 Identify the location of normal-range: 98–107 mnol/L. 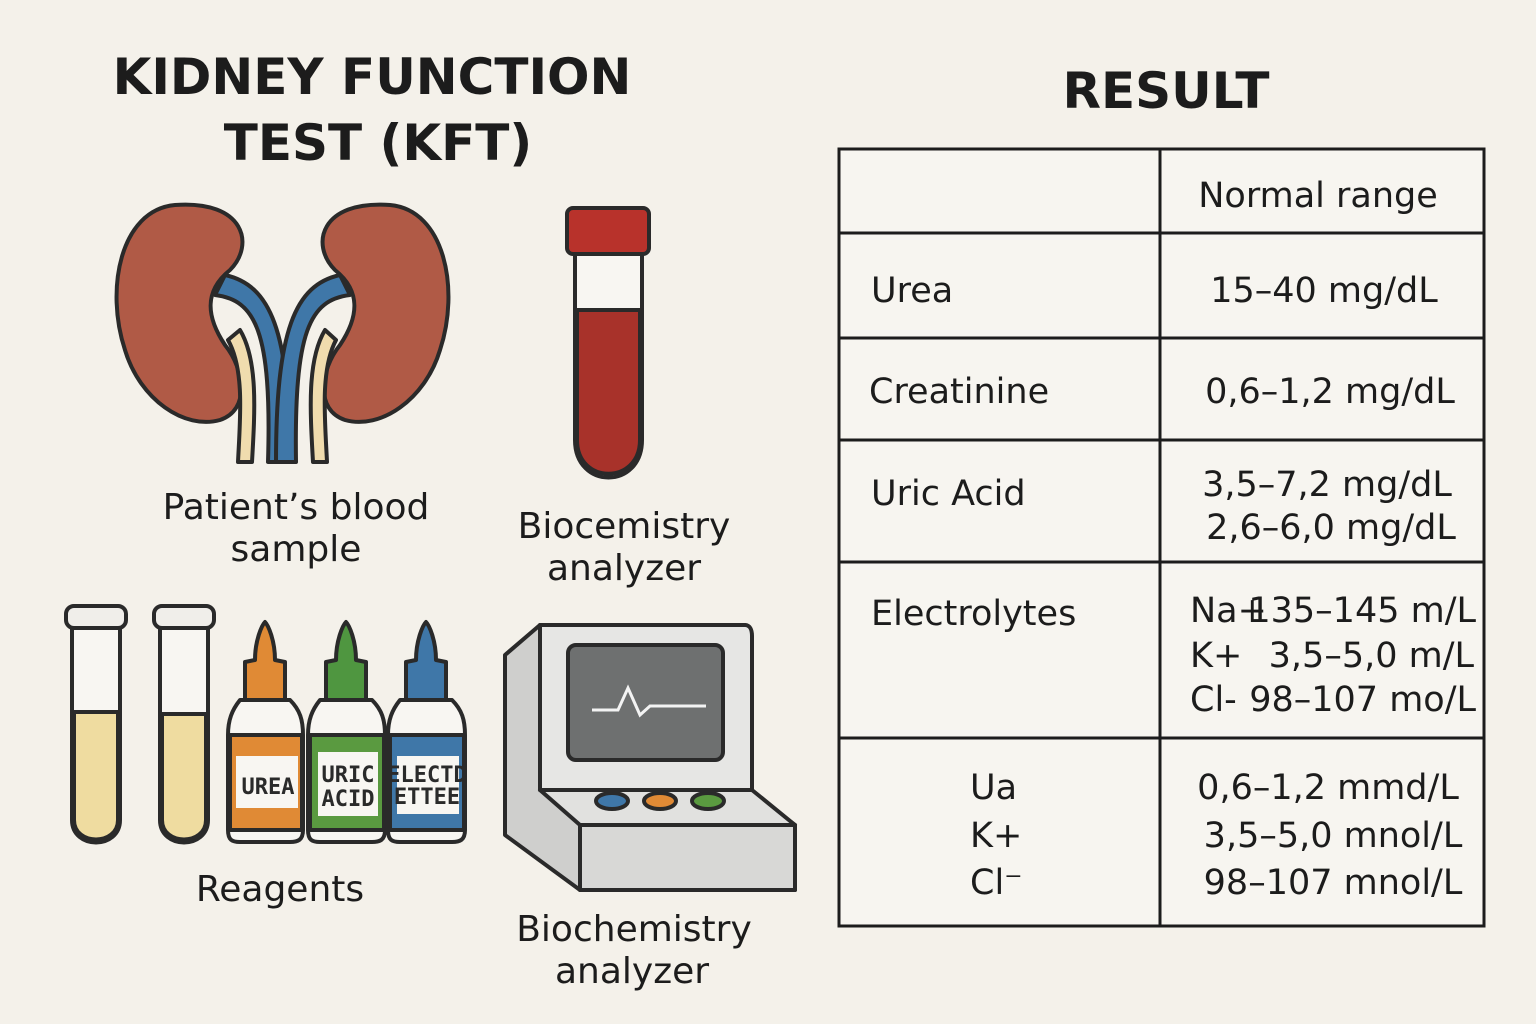
(1333, 883).